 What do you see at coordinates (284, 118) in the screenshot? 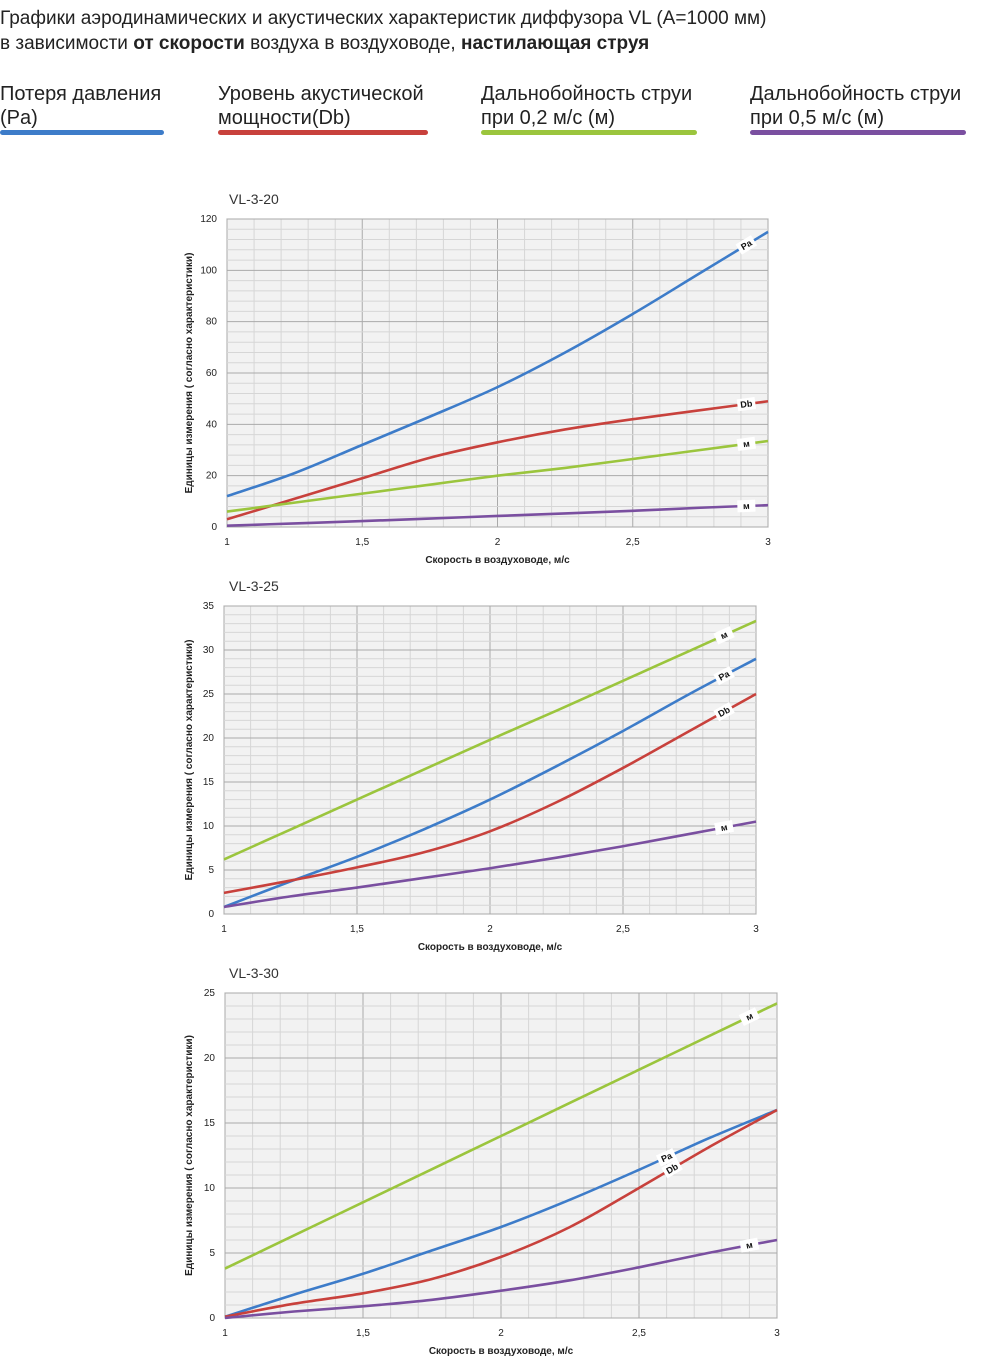
I see `legend-label: мощности(Db)` at bounding box center [284, 118].